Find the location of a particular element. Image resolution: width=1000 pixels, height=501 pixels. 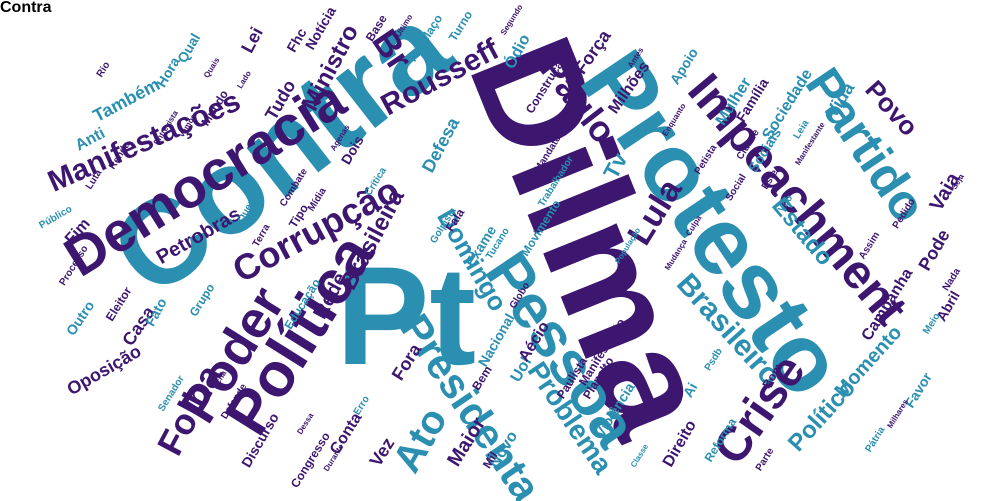

word-defesa: Defesa is located at coordinates (440, 145).